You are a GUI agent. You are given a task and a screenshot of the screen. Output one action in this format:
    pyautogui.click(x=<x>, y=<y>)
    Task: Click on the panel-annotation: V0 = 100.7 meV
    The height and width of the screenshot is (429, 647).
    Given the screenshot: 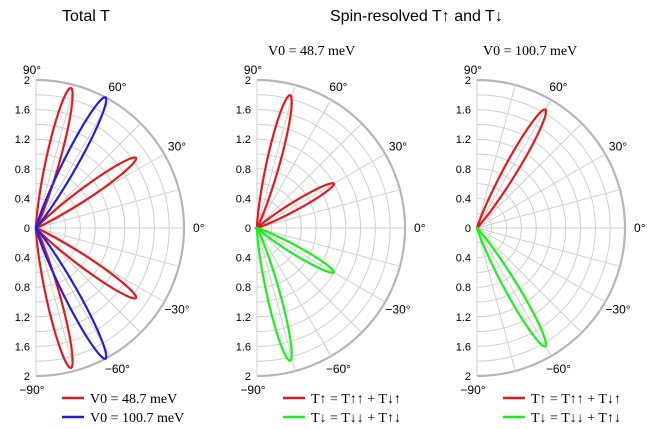 What is the action you would take?
    pyautogui.click(x=530, y=51)
    